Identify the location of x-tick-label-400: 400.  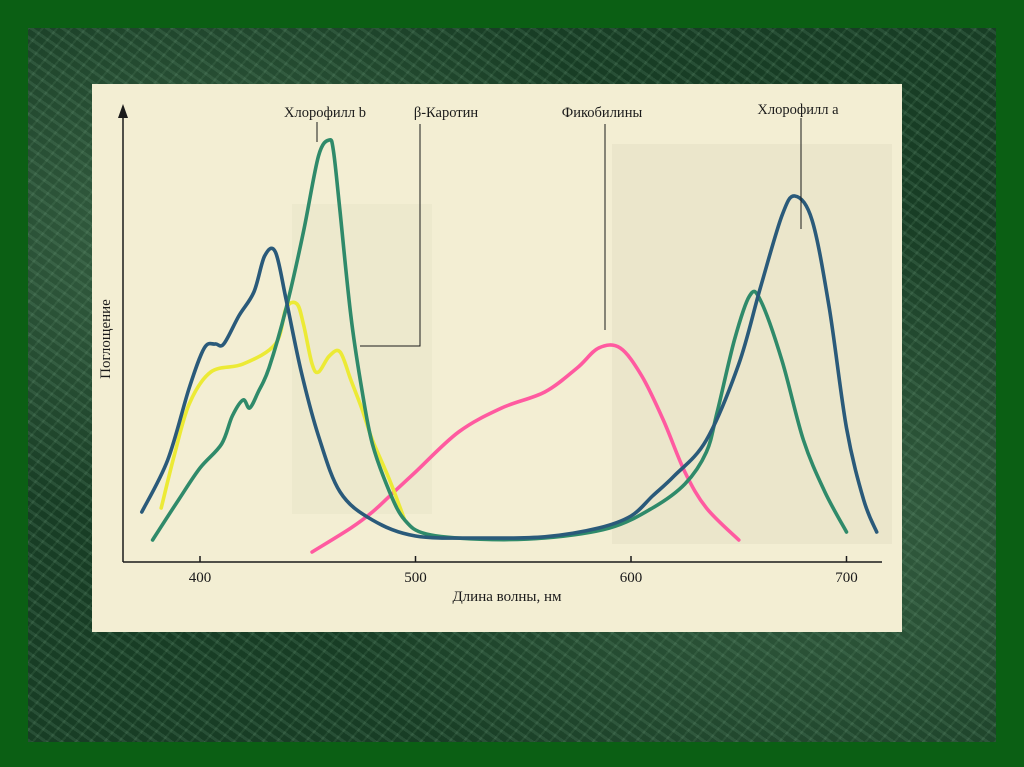
(200, 578).